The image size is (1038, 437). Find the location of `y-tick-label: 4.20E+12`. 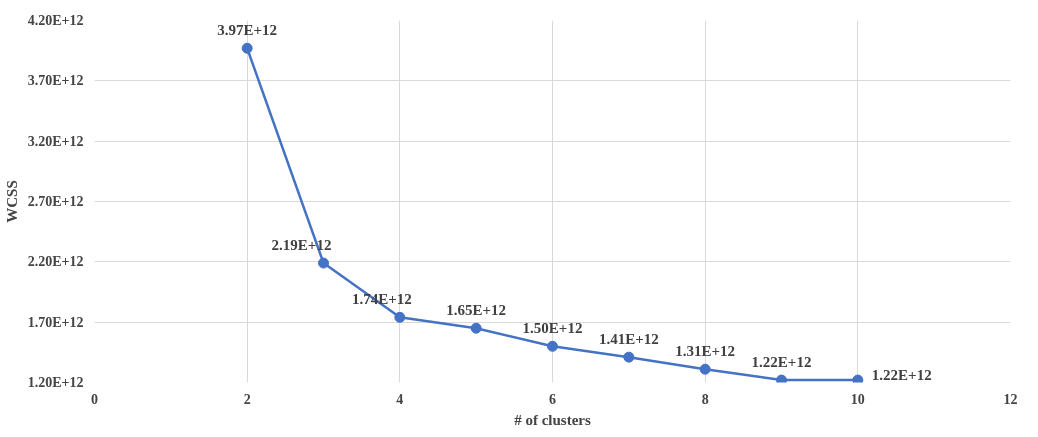

y-tick-label: 4.20E+12 is located at coordinates (55, 20).